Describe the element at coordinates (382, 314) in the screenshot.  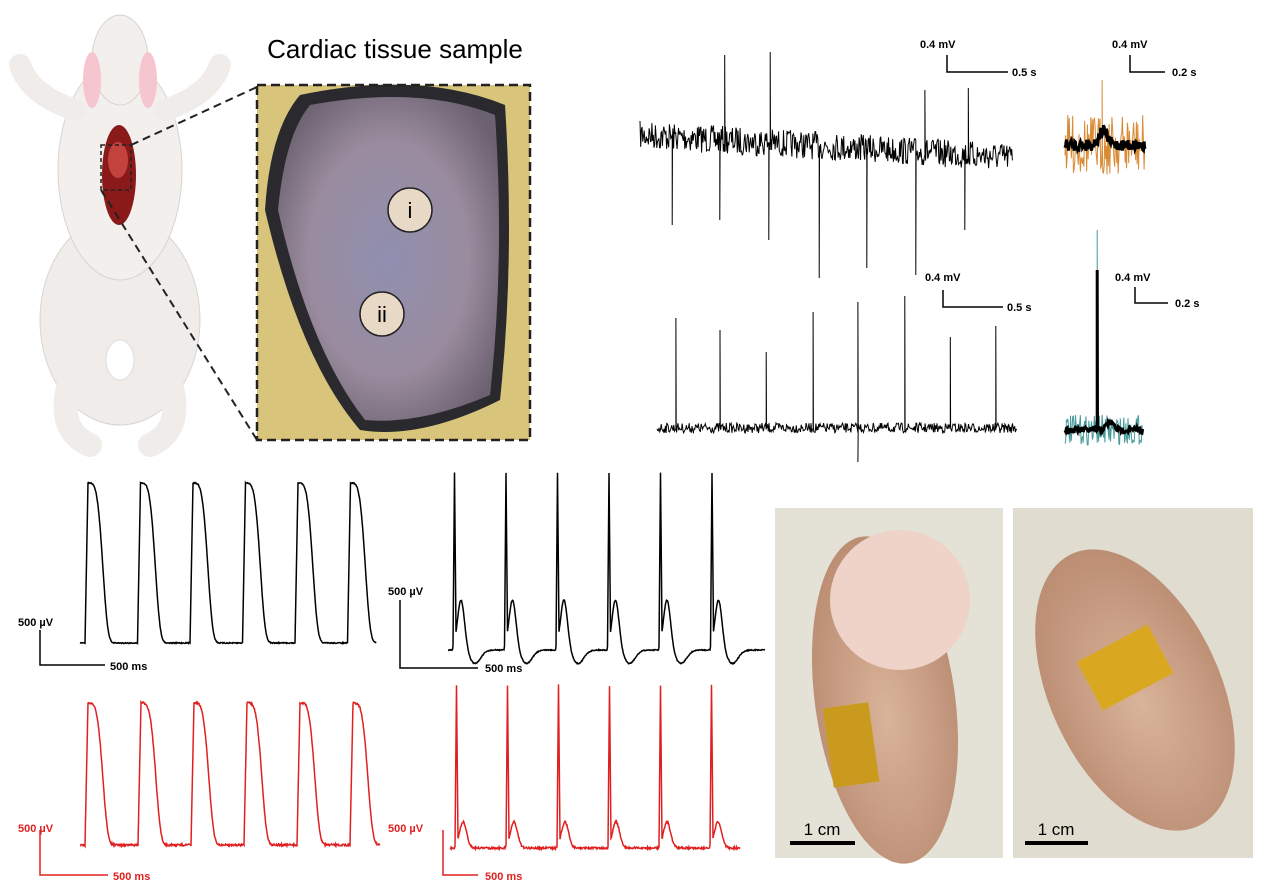
I see `marker: ii` at that location.